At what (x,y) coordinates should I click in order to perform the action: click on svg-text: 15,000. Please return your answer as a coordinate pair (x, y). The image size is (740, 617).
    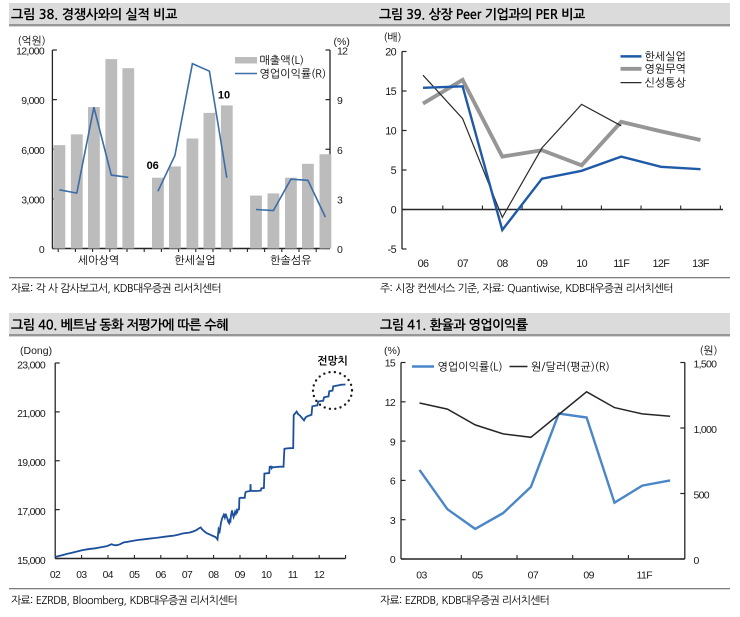
    Looking at the image, I should click on (31, 561).